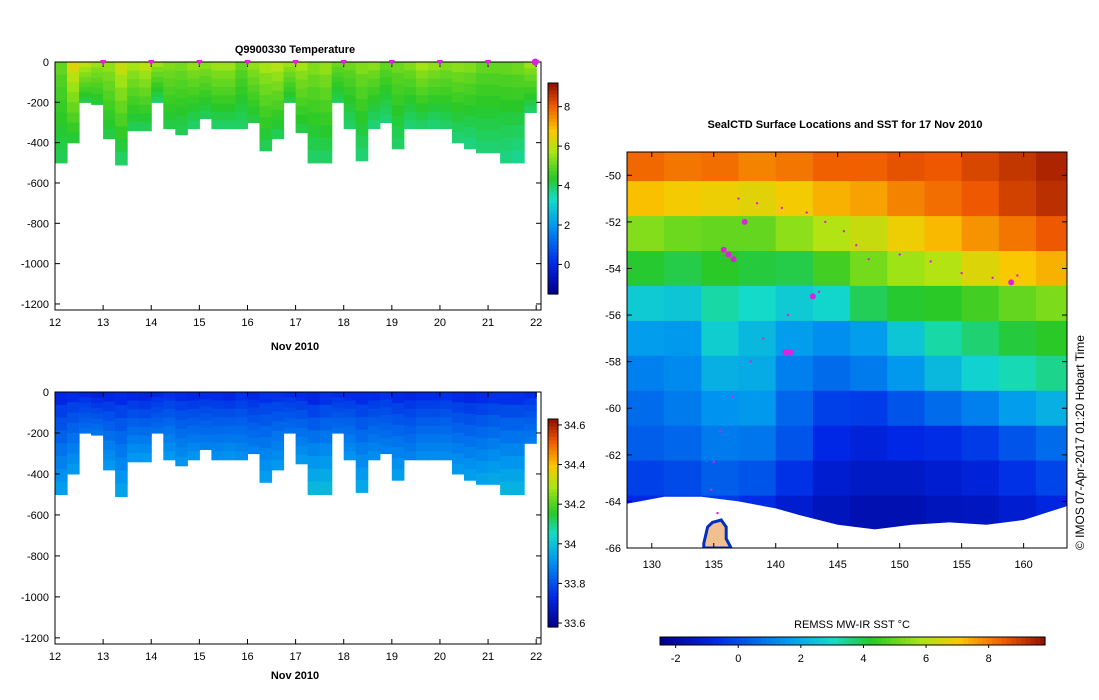 The image size is (1099, 700). I want to click on colorbar-tick-label: 34, so click(570, 545).